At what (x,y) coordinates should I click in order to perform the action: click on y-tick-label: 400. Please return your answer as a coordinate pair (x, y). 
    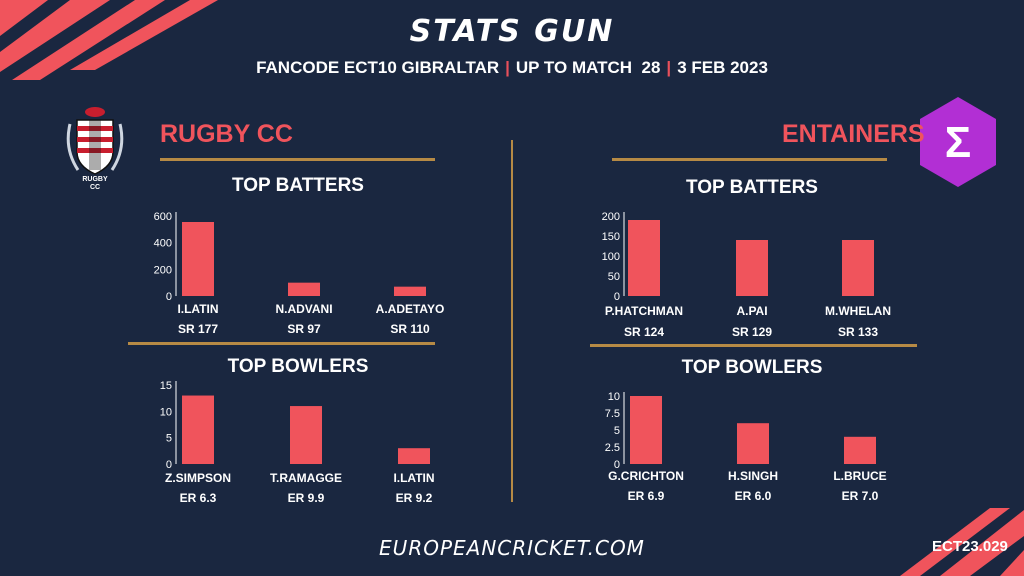
    Looking at the image, I should click on (163, 244).